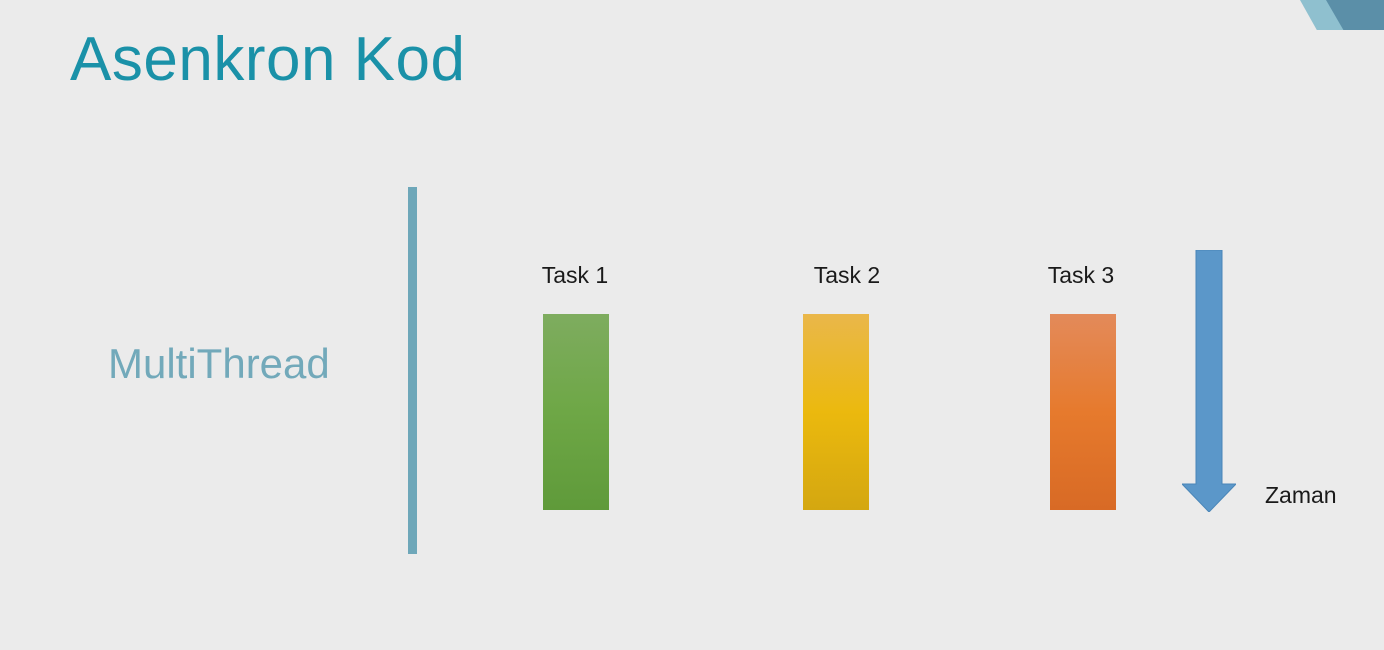 The image size is (1384, 650). Describe the element at coordinates (836, 412) in the screenshot. I see `task-2-bar` at that location.